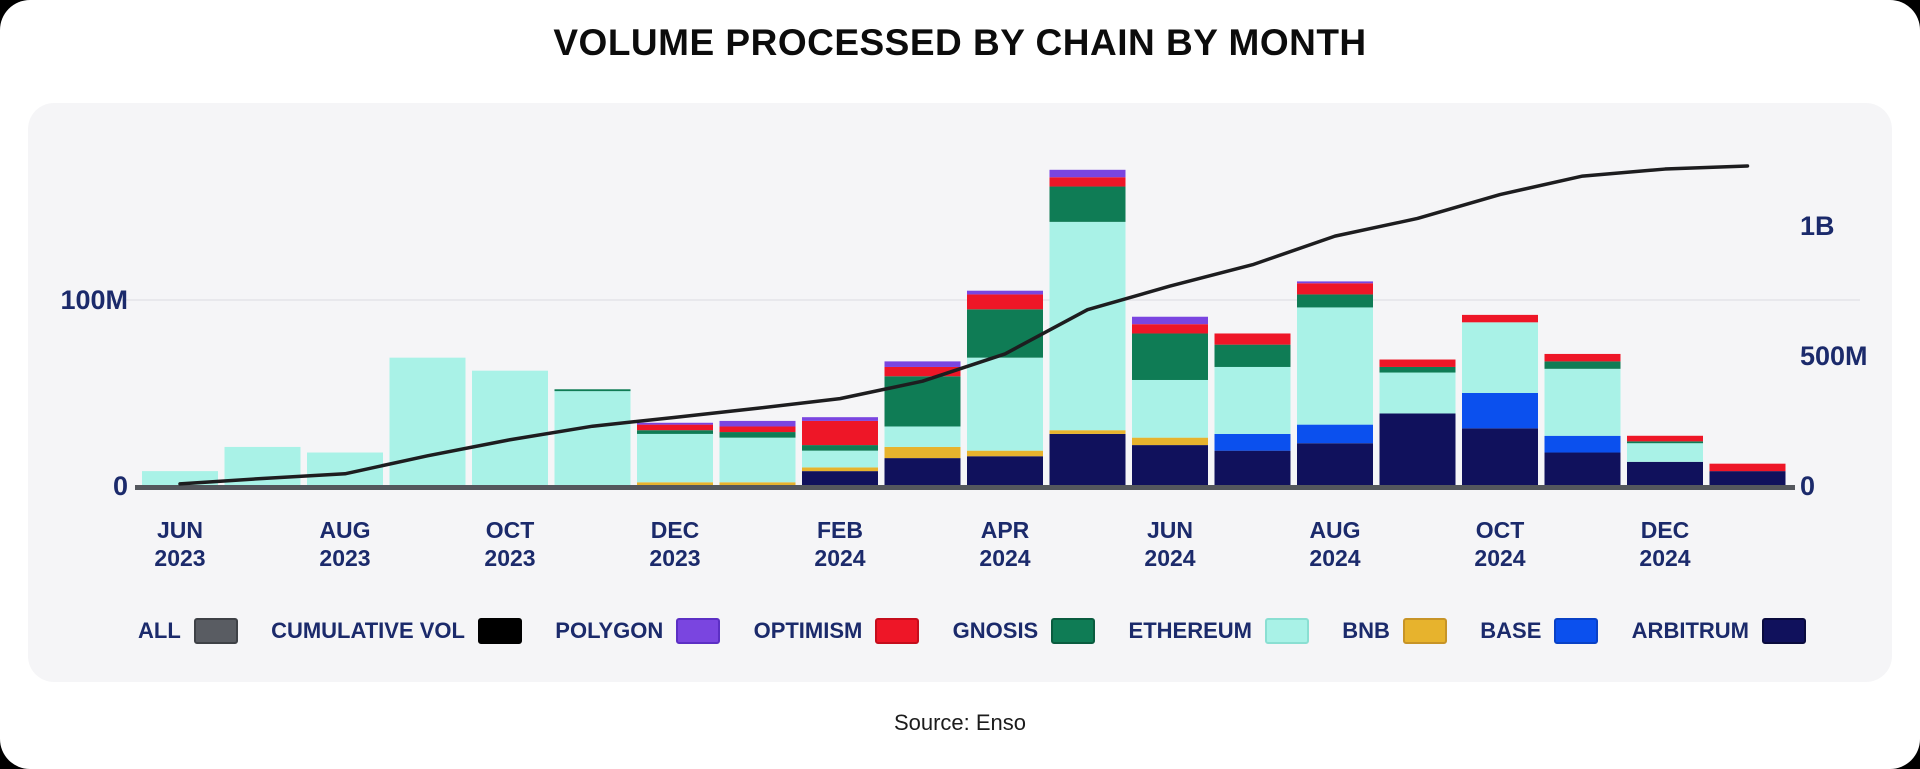 The image size is (1920, 769). What do you see at coordinates (840, 469) in the screenshot?
I see `bar-segment-bnb-feb-2024` at bounding box center [840, 469].